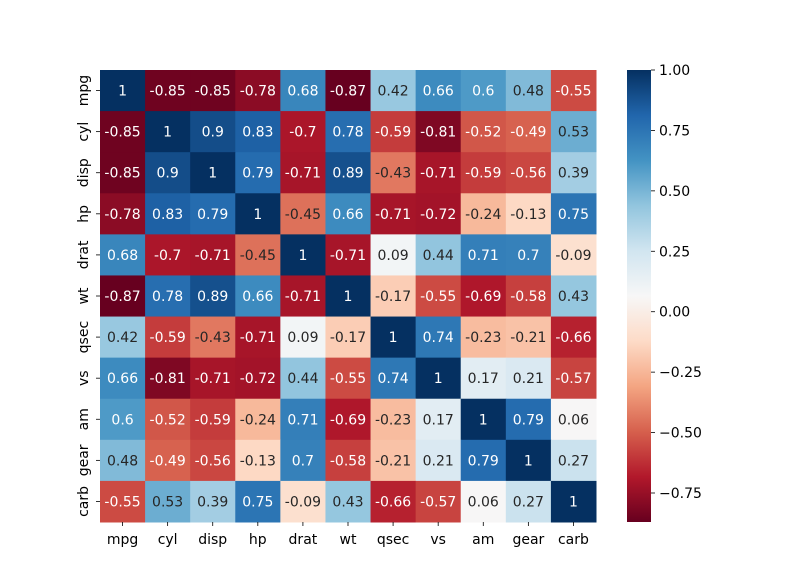 The image size is (800, 586). What do you see at coordinates (122, 420) in the screenshot?
I see `cell-value-label: 0.6` at bounding box center [122, 420].